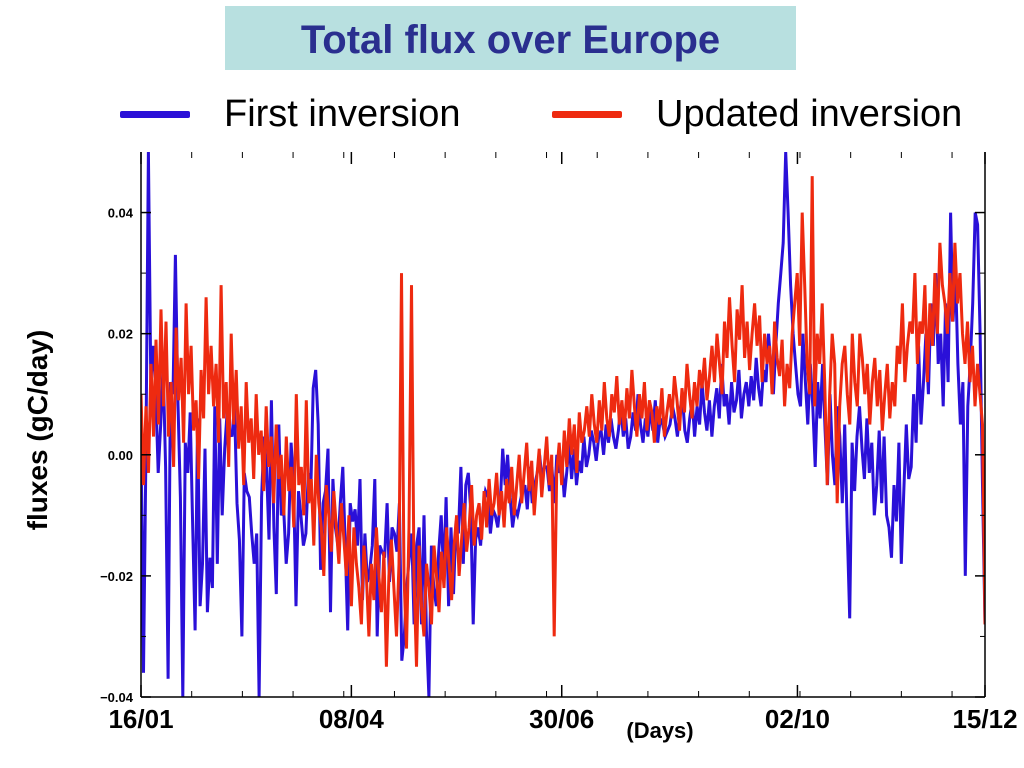 Image resolution: width=1024 pixels, height=768 pixels. What do you see at coordinates (141, 719) in the screenshot?
I see `x-tick-label: 16/01` at bounding box center [141, 719].